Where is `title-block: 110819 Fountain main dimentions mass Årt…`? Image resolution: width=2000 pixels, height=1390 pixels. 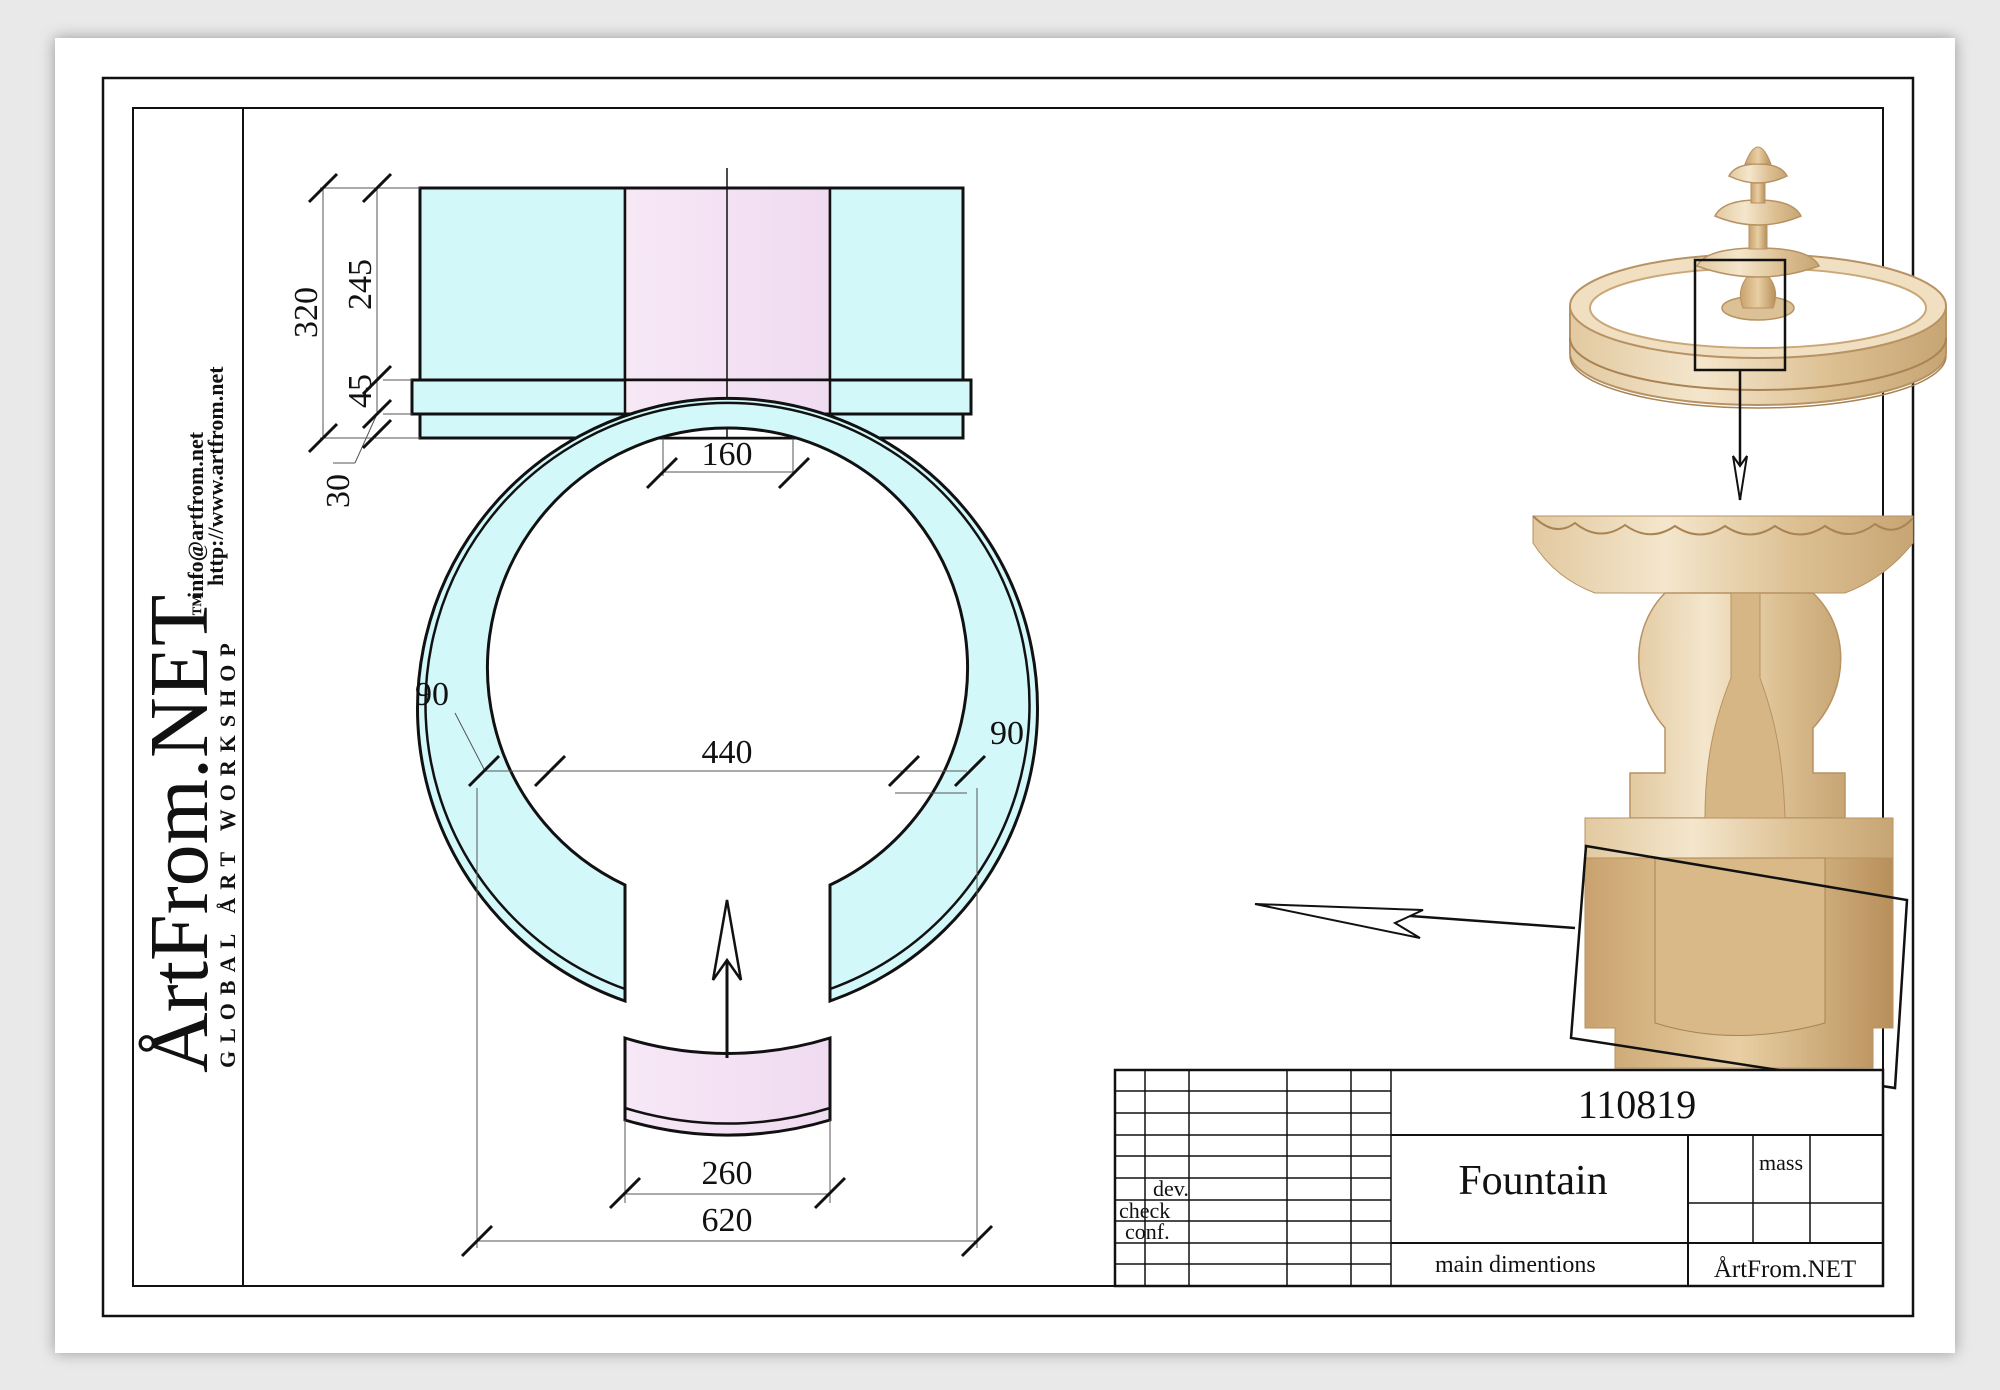 title-block: 110819 Fountain main dimentions mass Årt… is located at coordinates (1499, 1178).